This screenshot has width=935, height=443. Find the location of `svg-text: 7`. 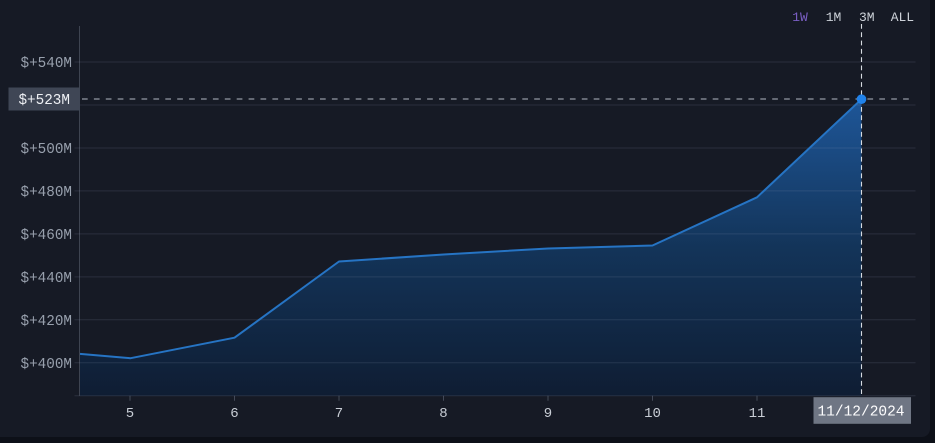

svg-text: 7 is located at coordinates (339, 414).